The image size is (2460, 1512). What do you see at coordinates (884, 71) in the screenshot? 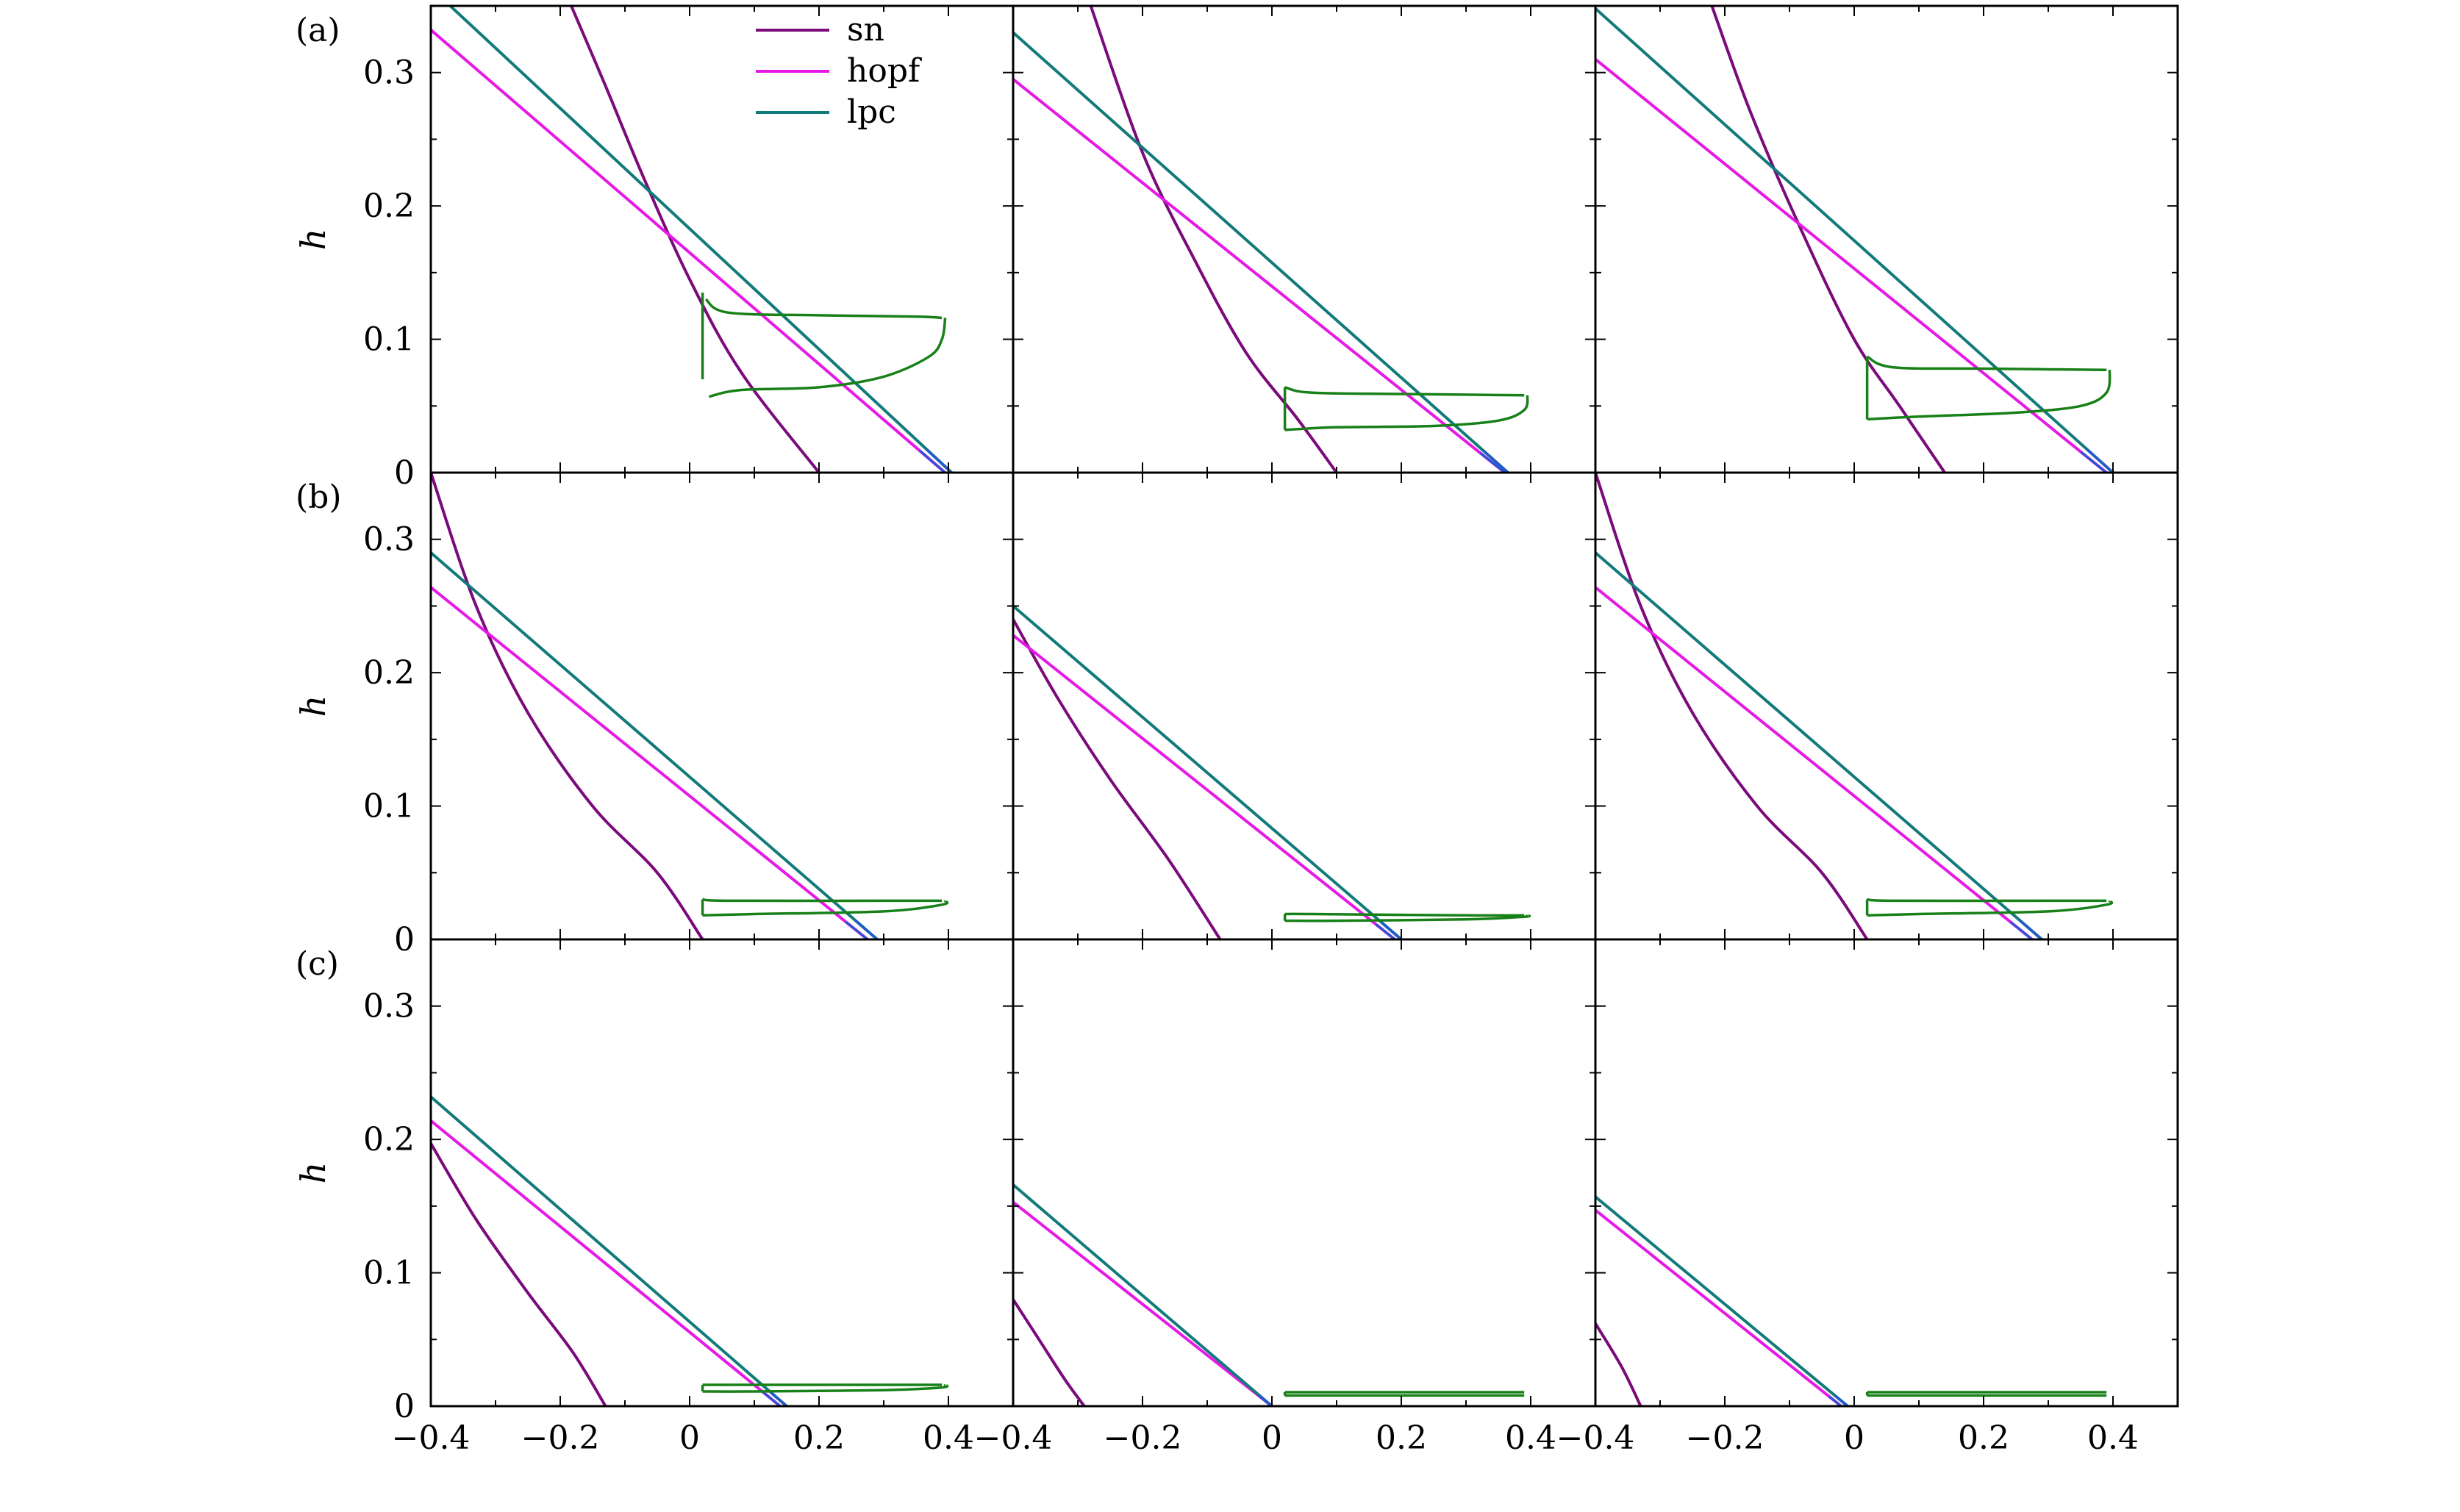
I see `legend-label-hopf: hopf` at bounding box center [884, 71].